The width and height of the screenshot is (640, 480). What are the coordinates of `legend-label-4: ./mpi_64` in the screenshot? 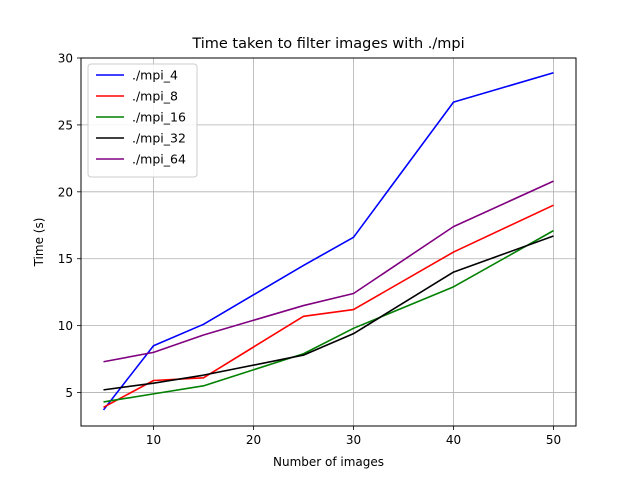 It's located at (159, 159).